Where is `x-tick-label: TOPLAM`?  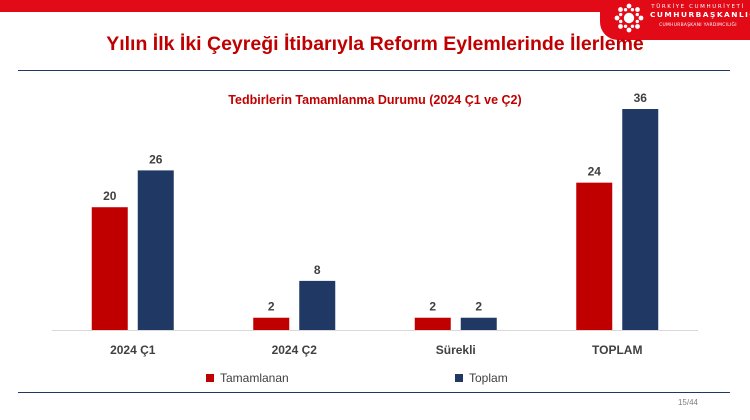
x-tick-label: TOPLAM is located at coordinates (617, 350).